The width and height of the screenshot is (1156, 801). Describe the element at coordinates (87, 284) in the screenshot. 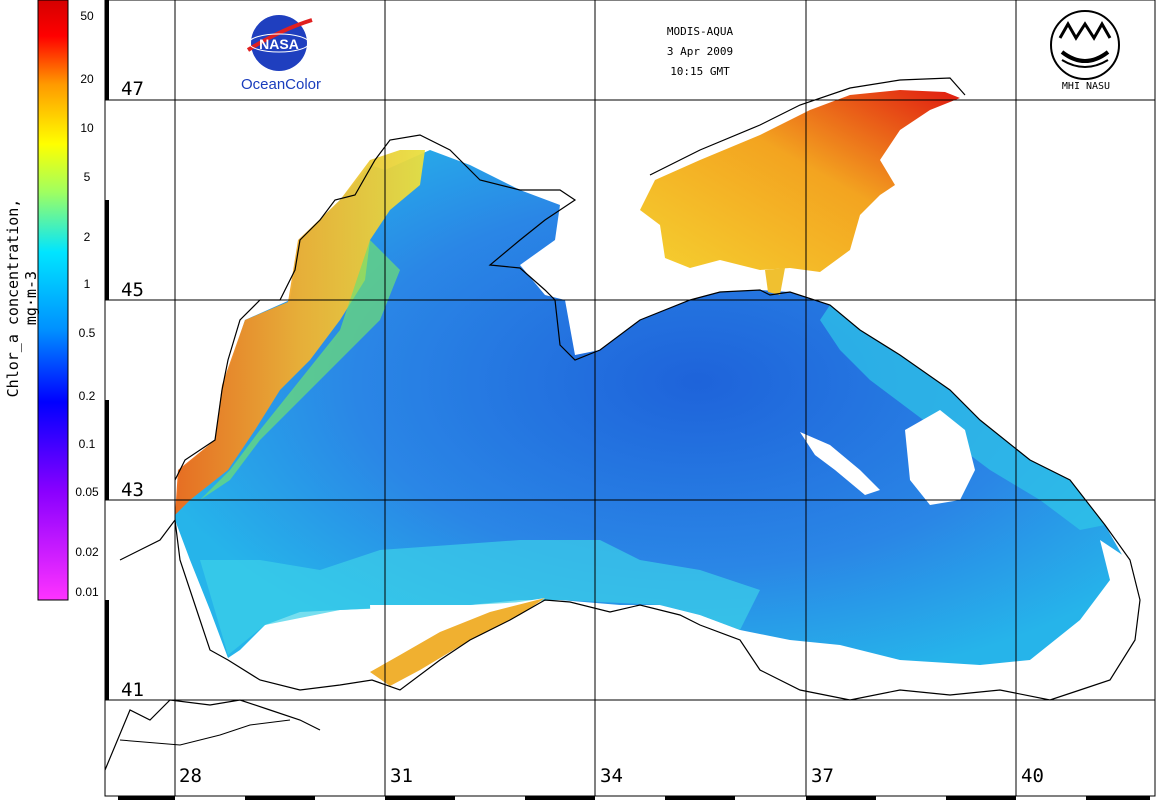

I see `colorbar-tick: 1` at that location.